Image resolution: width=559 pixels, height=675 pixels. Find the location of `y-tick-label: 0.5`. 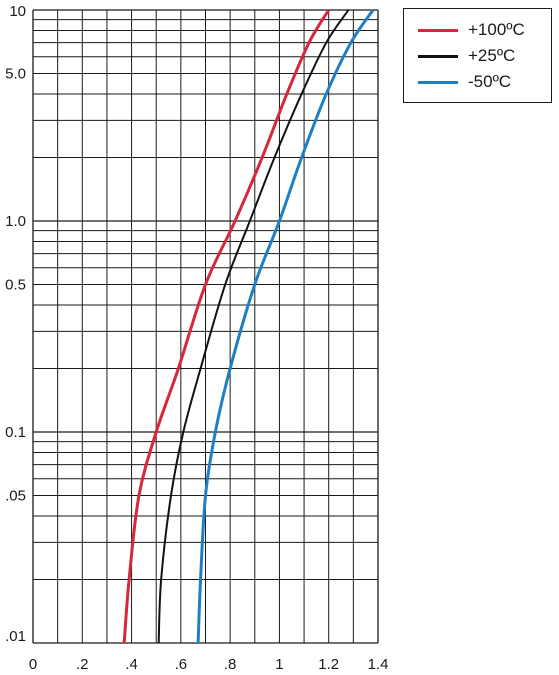

y-tick-label: 0.5 is located at coordinates (15, 285).